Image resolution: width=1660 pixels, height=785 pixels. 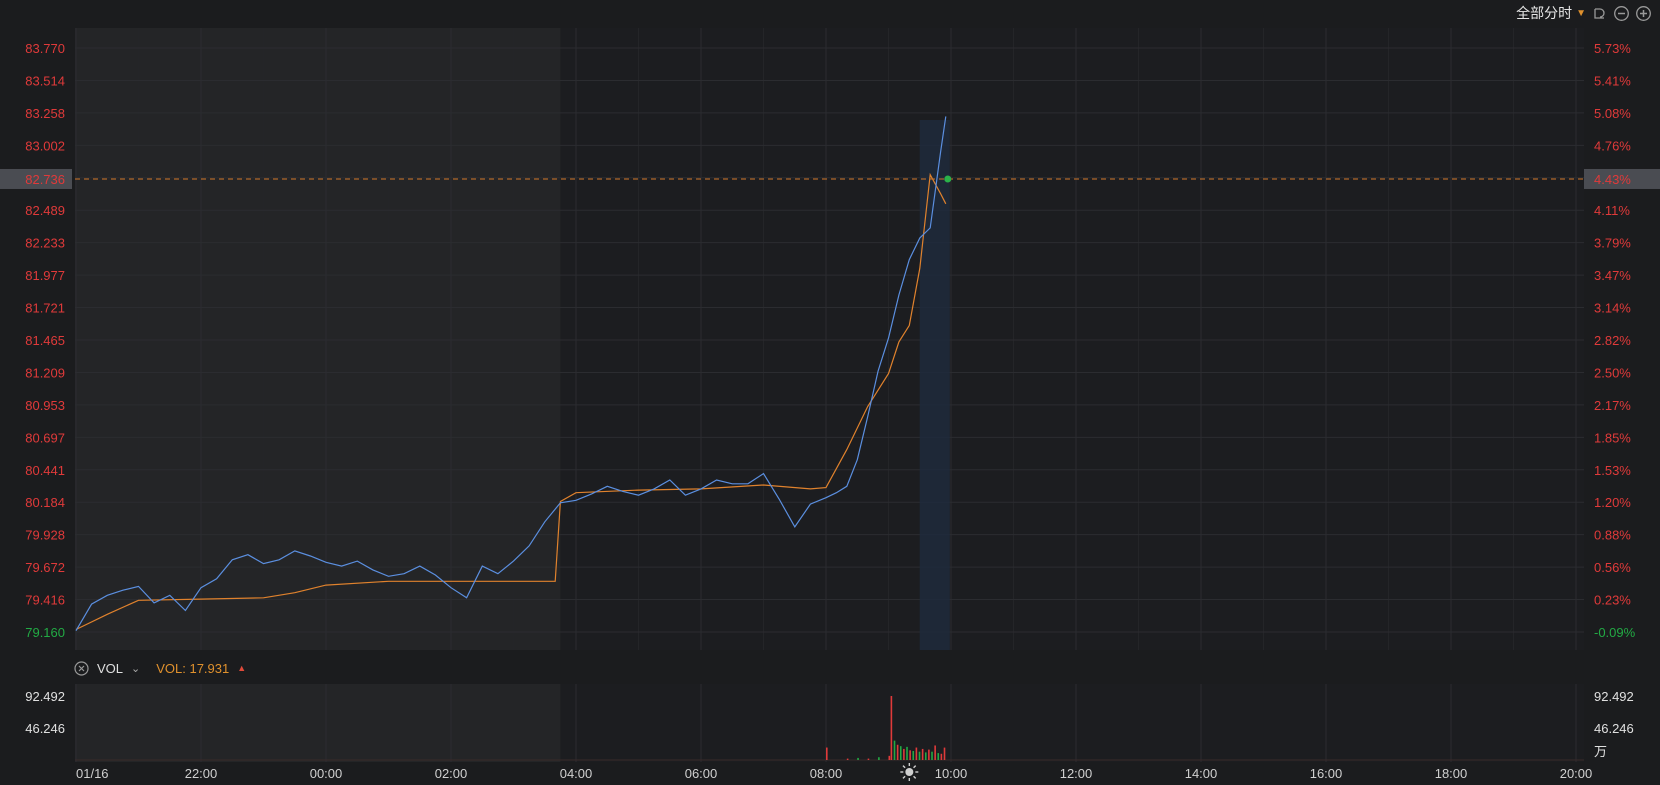 I want to click on volume-y-tick-left: 92.492, so click(x=45, y=696).